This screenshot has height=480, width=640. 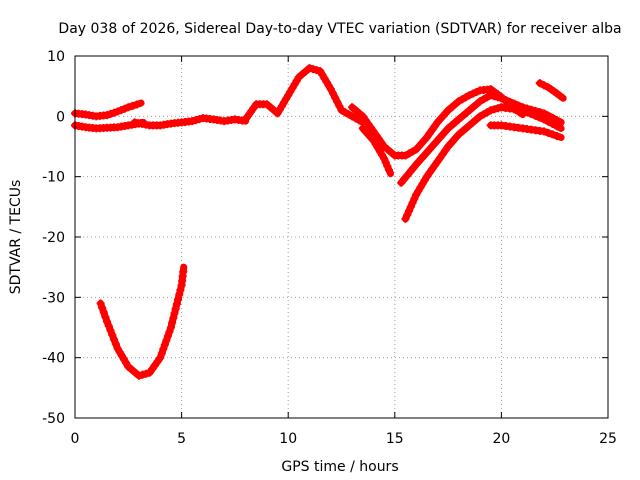 I want to click on y-tick-label: 10, so click(x=56, y=57).